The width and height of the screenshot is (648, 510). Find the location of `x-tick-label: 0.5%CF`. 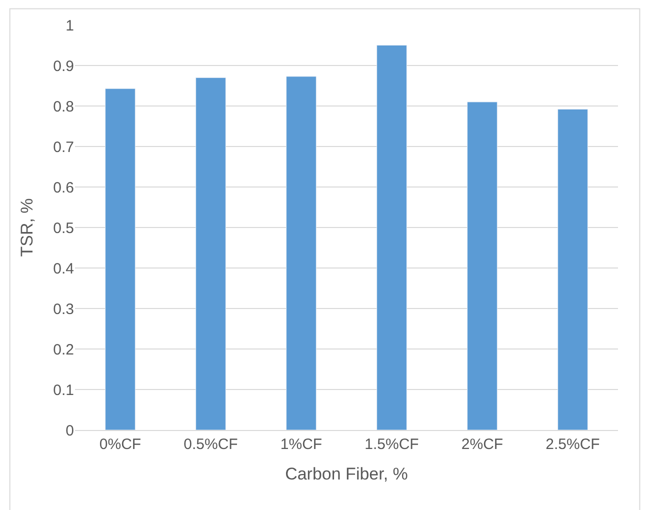

x-tick-label: 0.5%CF is located at coordinates (211, 444).